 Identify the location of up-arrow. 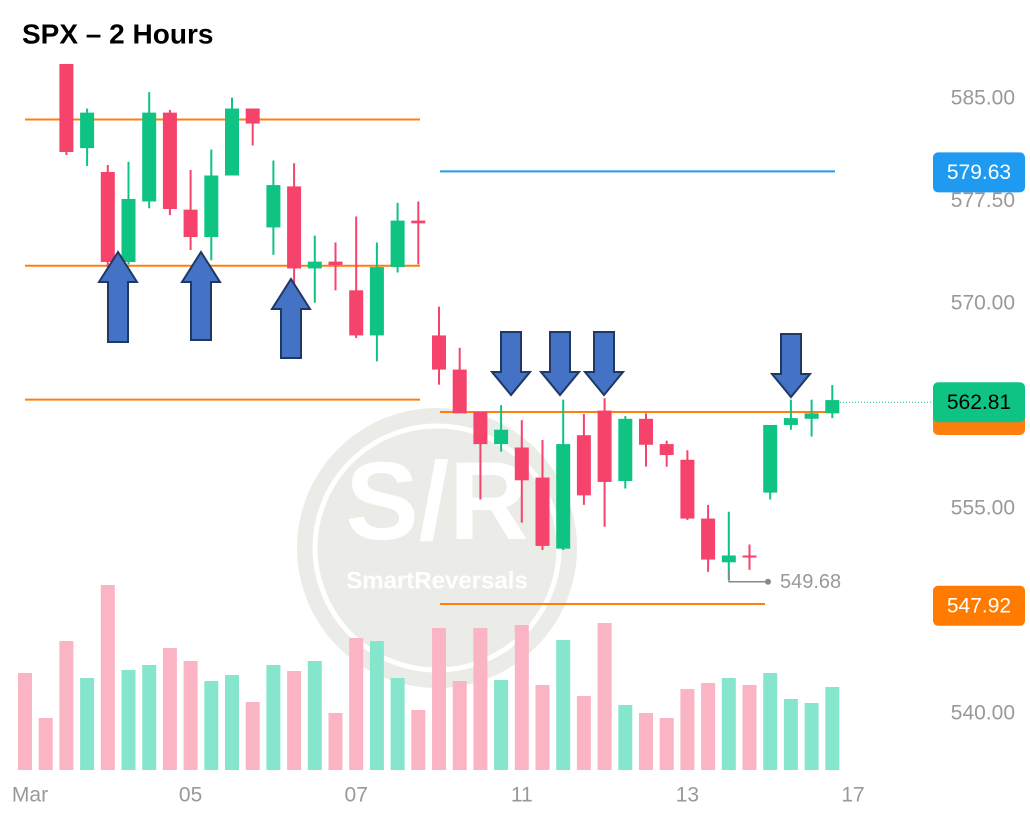
(201, 295).